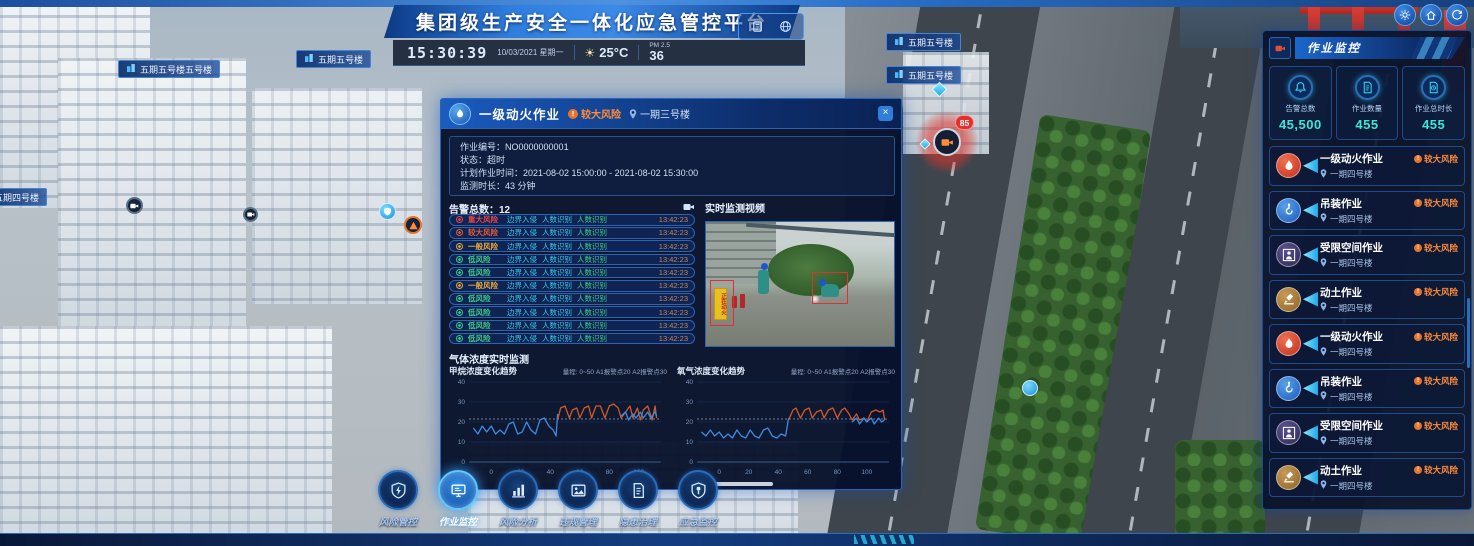 This screenshot has height=546, width=1474. I want to click on nav-item-4: 违规管理, so click(578, 503).